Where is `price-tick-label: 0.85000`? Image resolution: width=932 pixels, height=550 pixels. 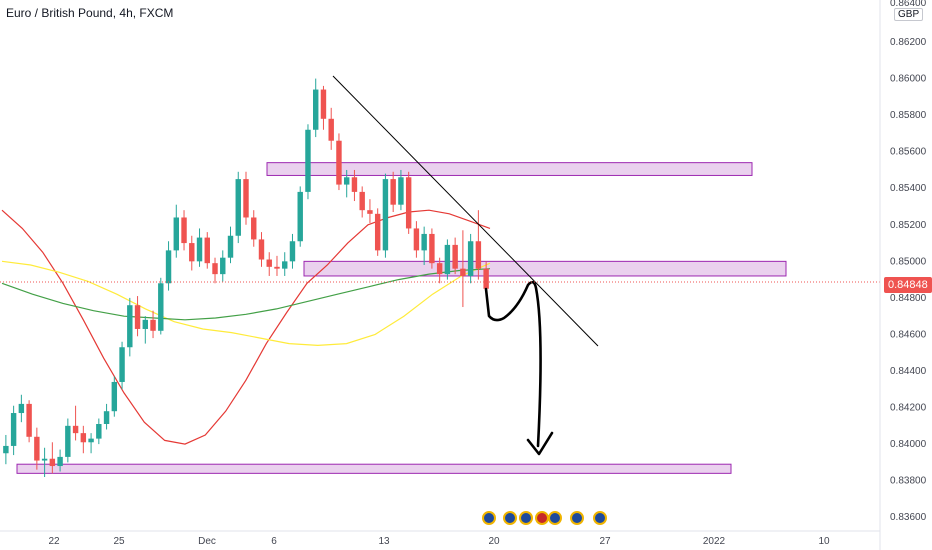
price-tick-label: 0.85000 is located at coordinates (908, 261).